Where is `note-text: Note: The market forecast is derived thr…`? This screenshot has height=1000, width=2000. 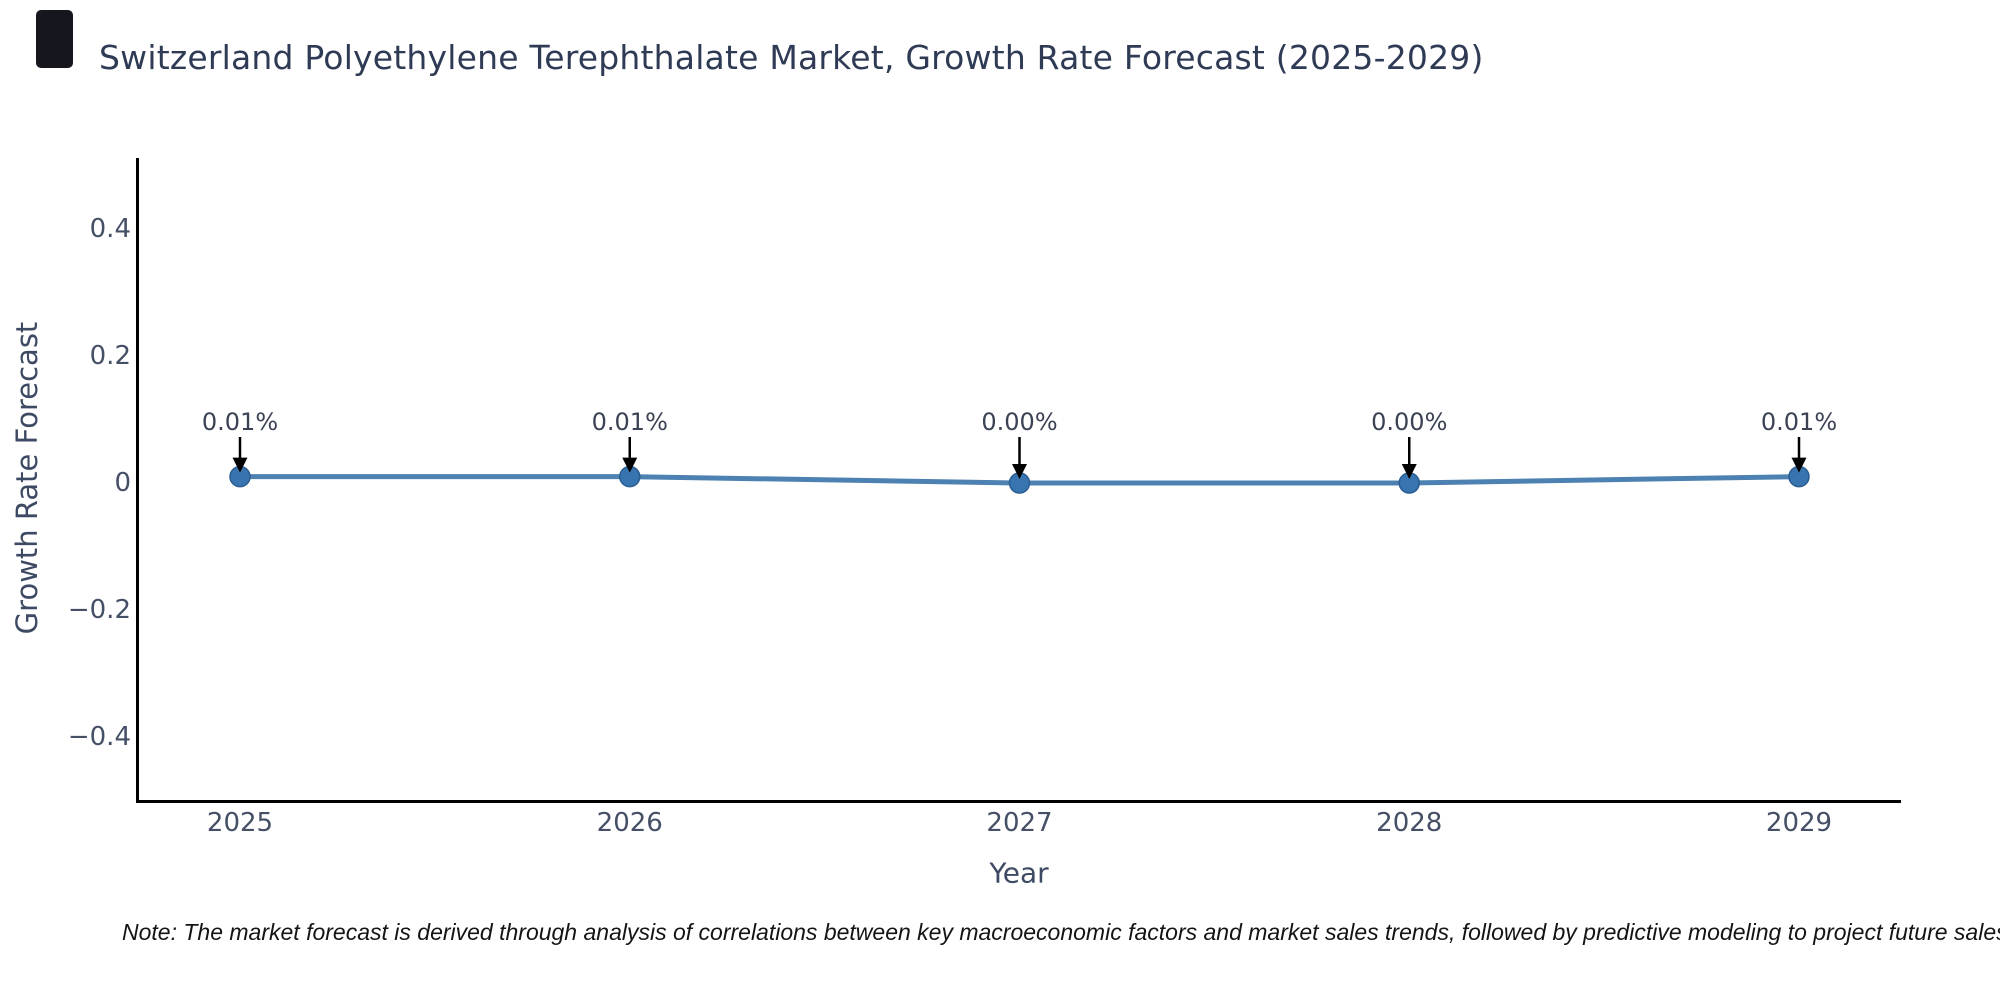 note-text: Note: The market forecast is derived thr… is located at coordinates (1061, 932).